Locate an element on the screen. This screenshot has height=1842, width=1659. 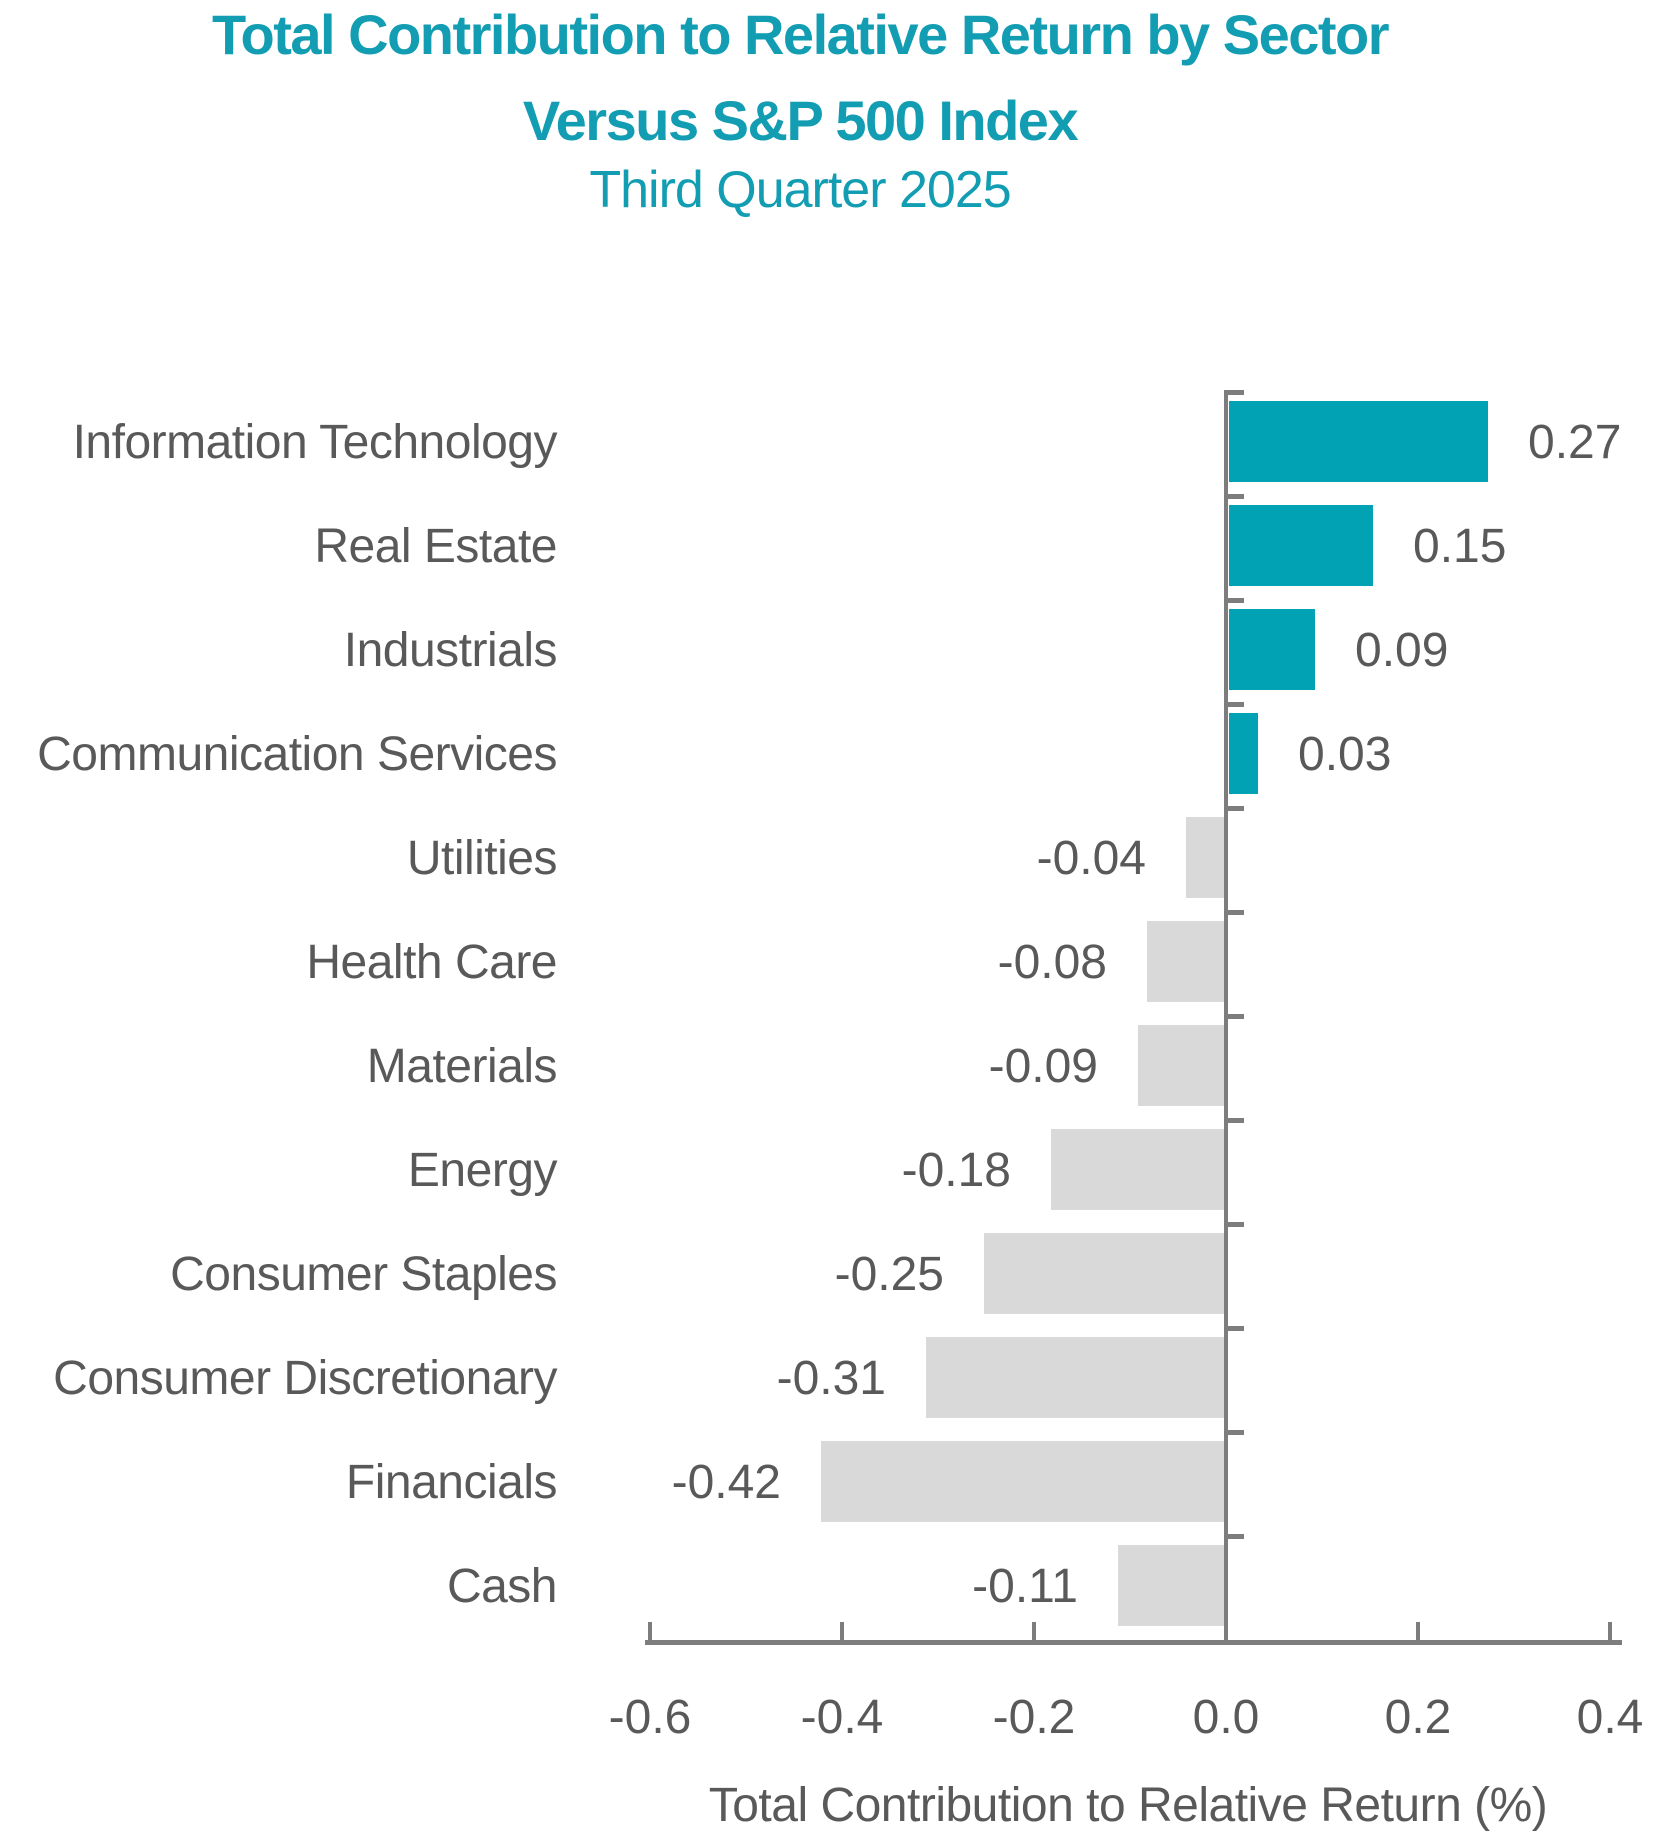
value-label-industrials: 0.09 is located at coordinates (1402, 650).